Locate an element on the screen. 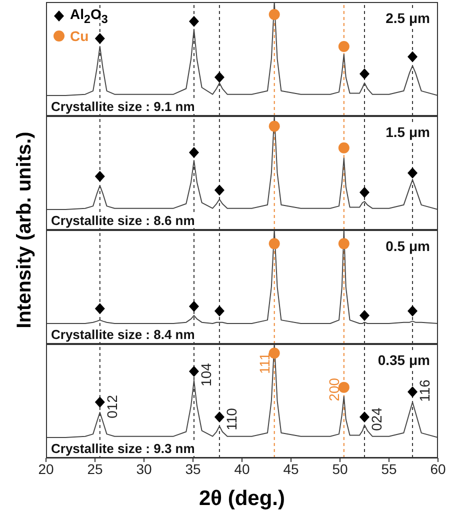  annotation: 104 is located at coordinates (206, 374).